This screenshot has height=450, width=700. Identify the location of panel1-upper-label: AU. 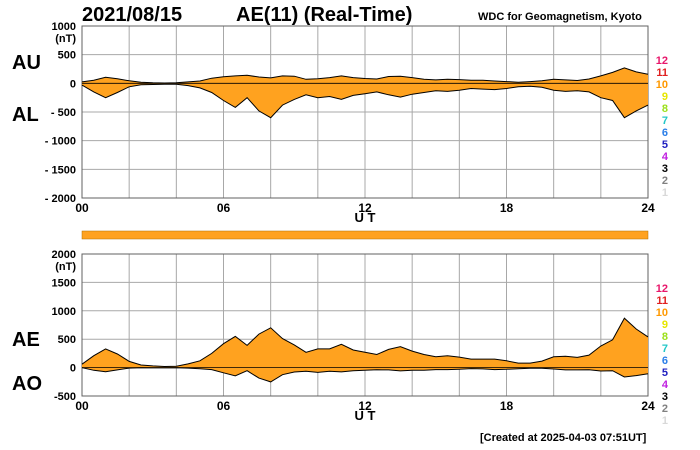
(26, 63).